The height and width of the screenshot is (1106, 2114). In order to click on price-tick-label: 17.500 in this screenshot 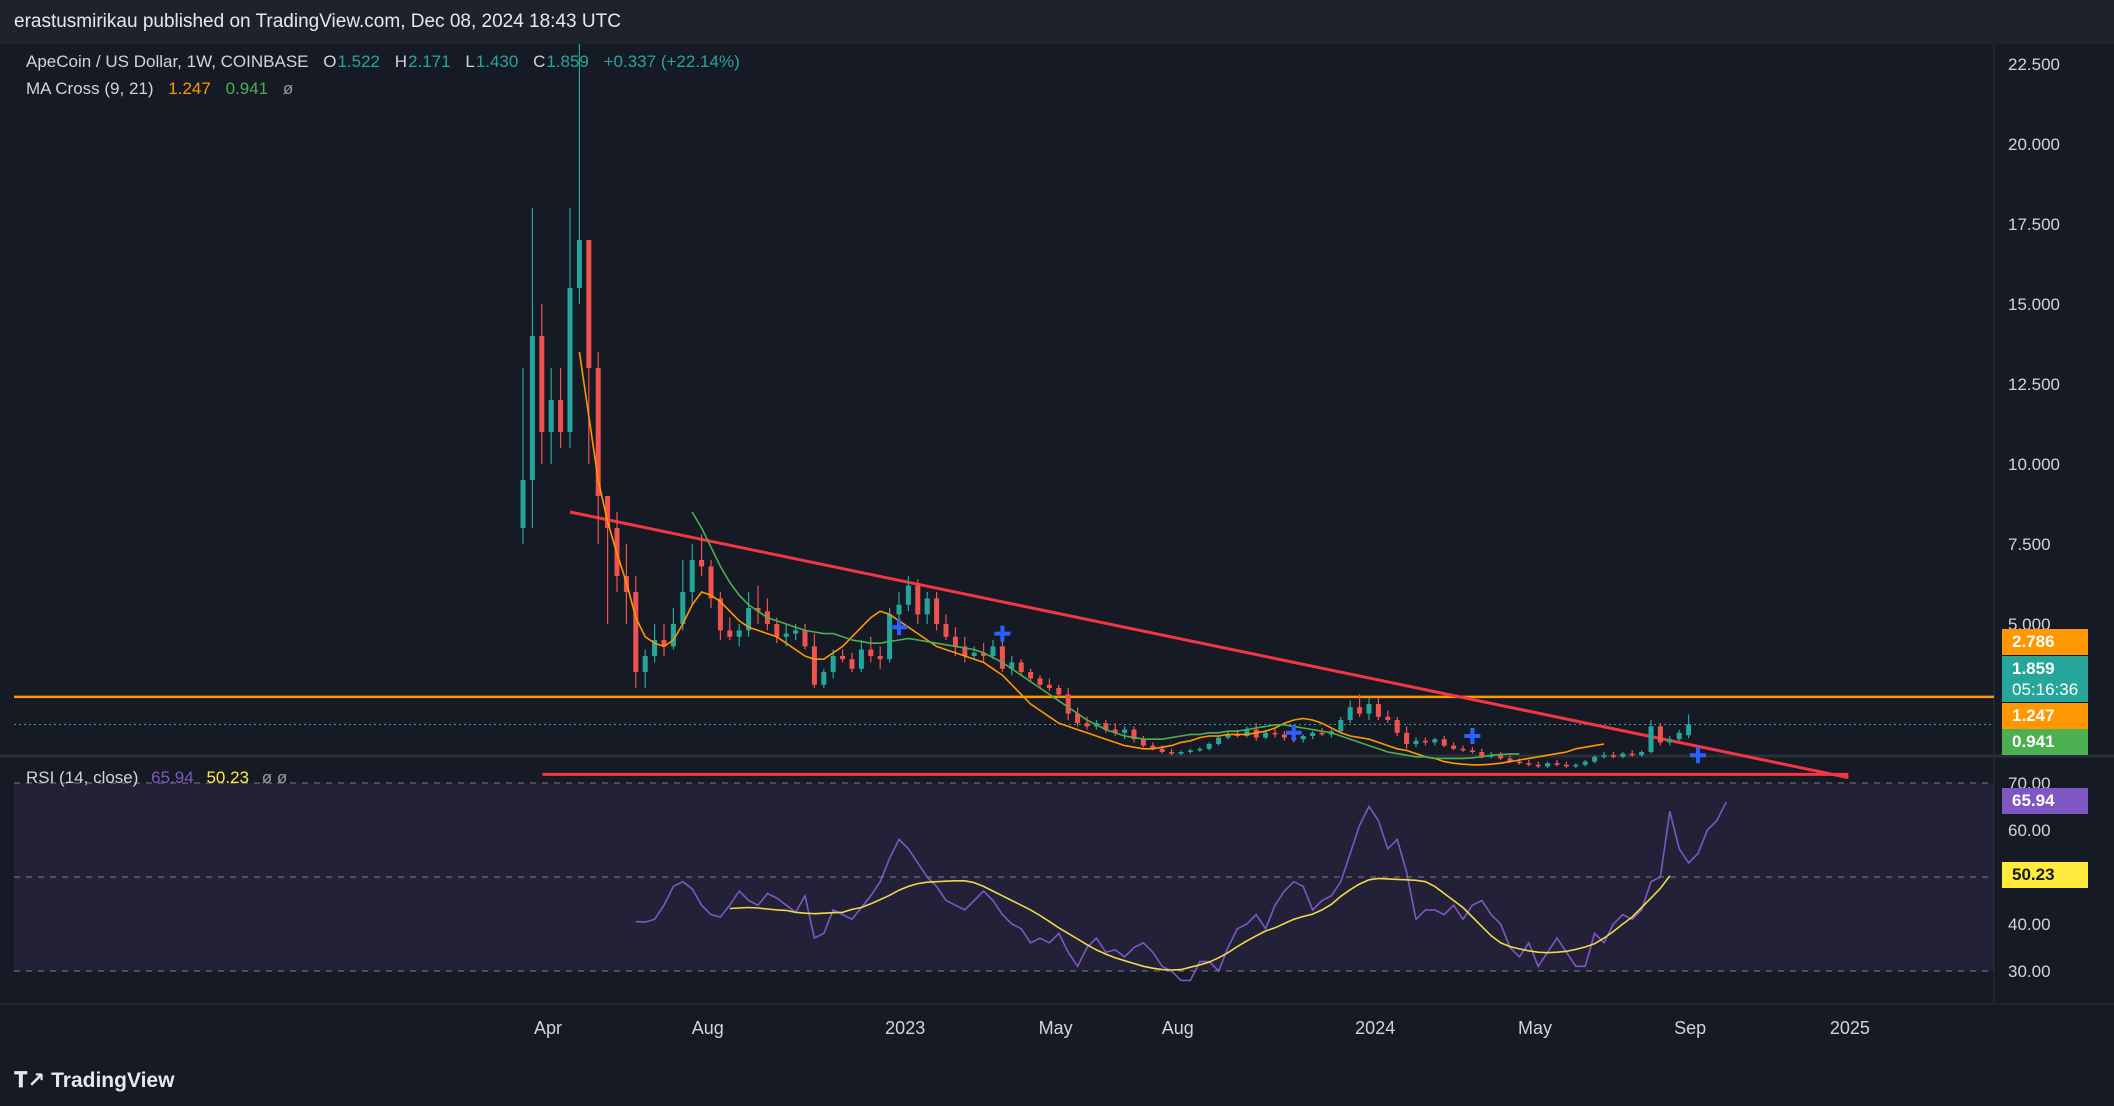, I will do `click(2034, 224)`.